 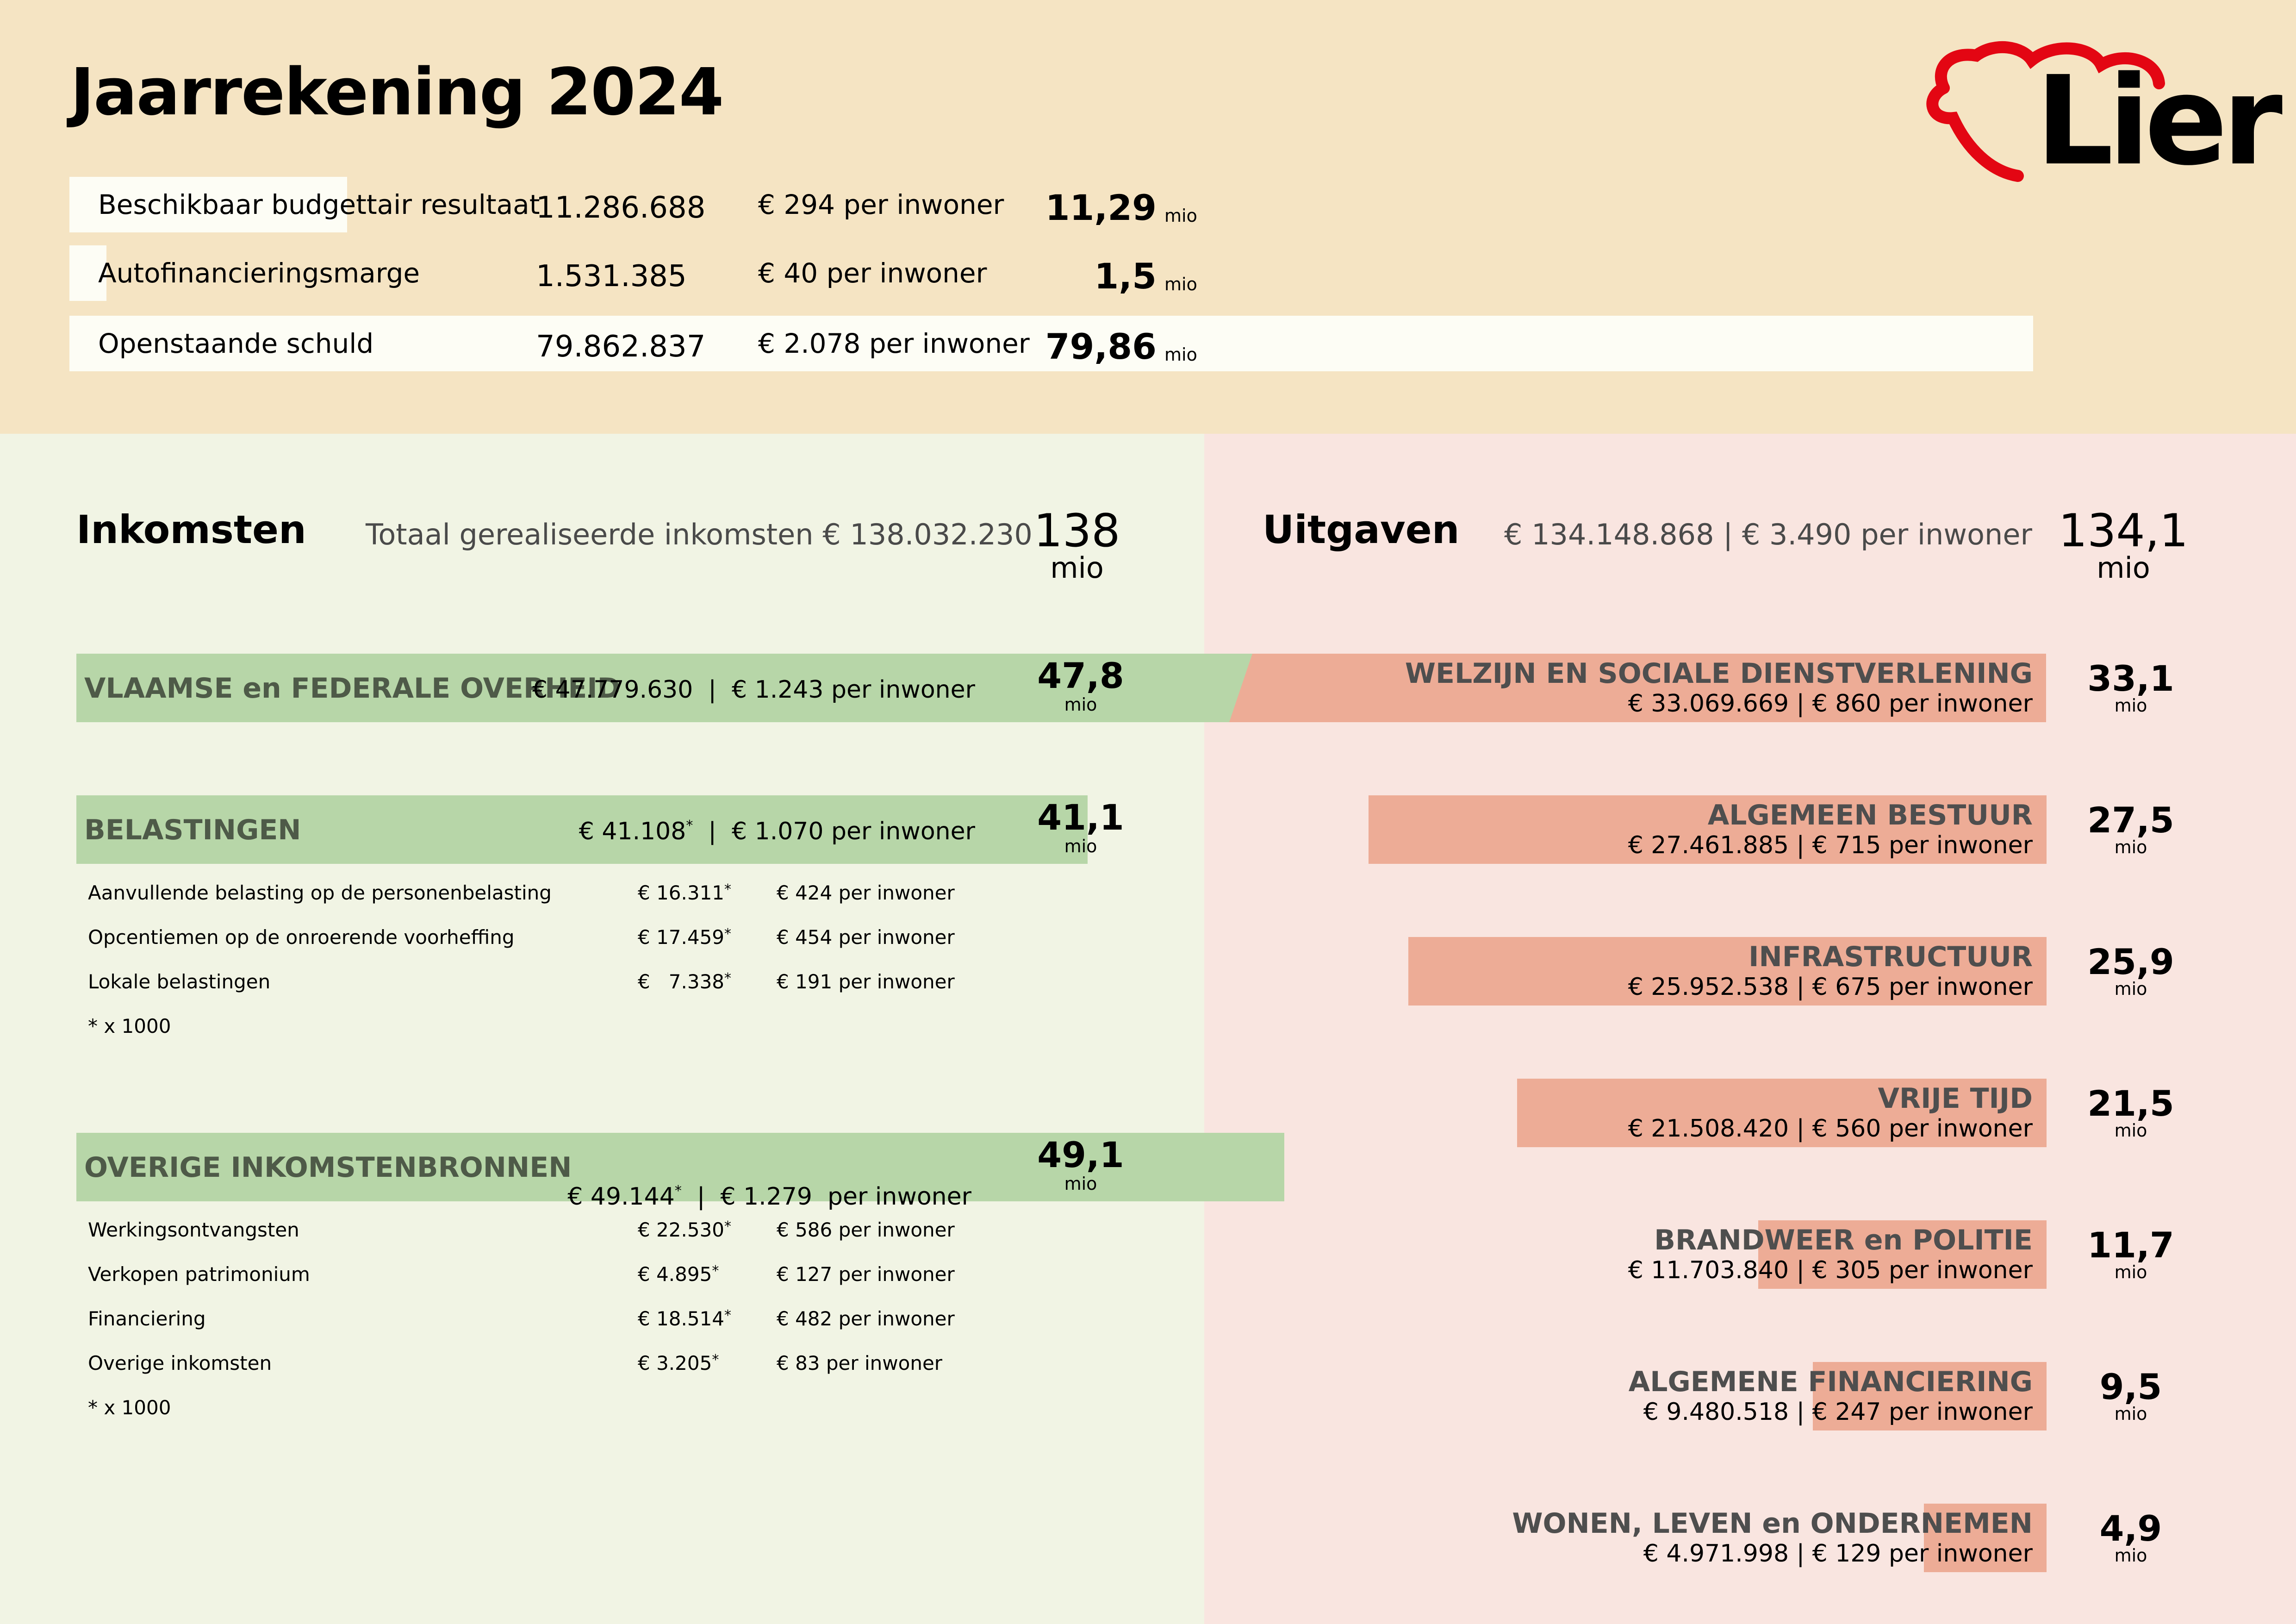 What do you see at coordinates (866, 1274) in the screenshot?
I see `detail-per-inwoner: € 127 per inwoner` at bounding box center [866, 1274].